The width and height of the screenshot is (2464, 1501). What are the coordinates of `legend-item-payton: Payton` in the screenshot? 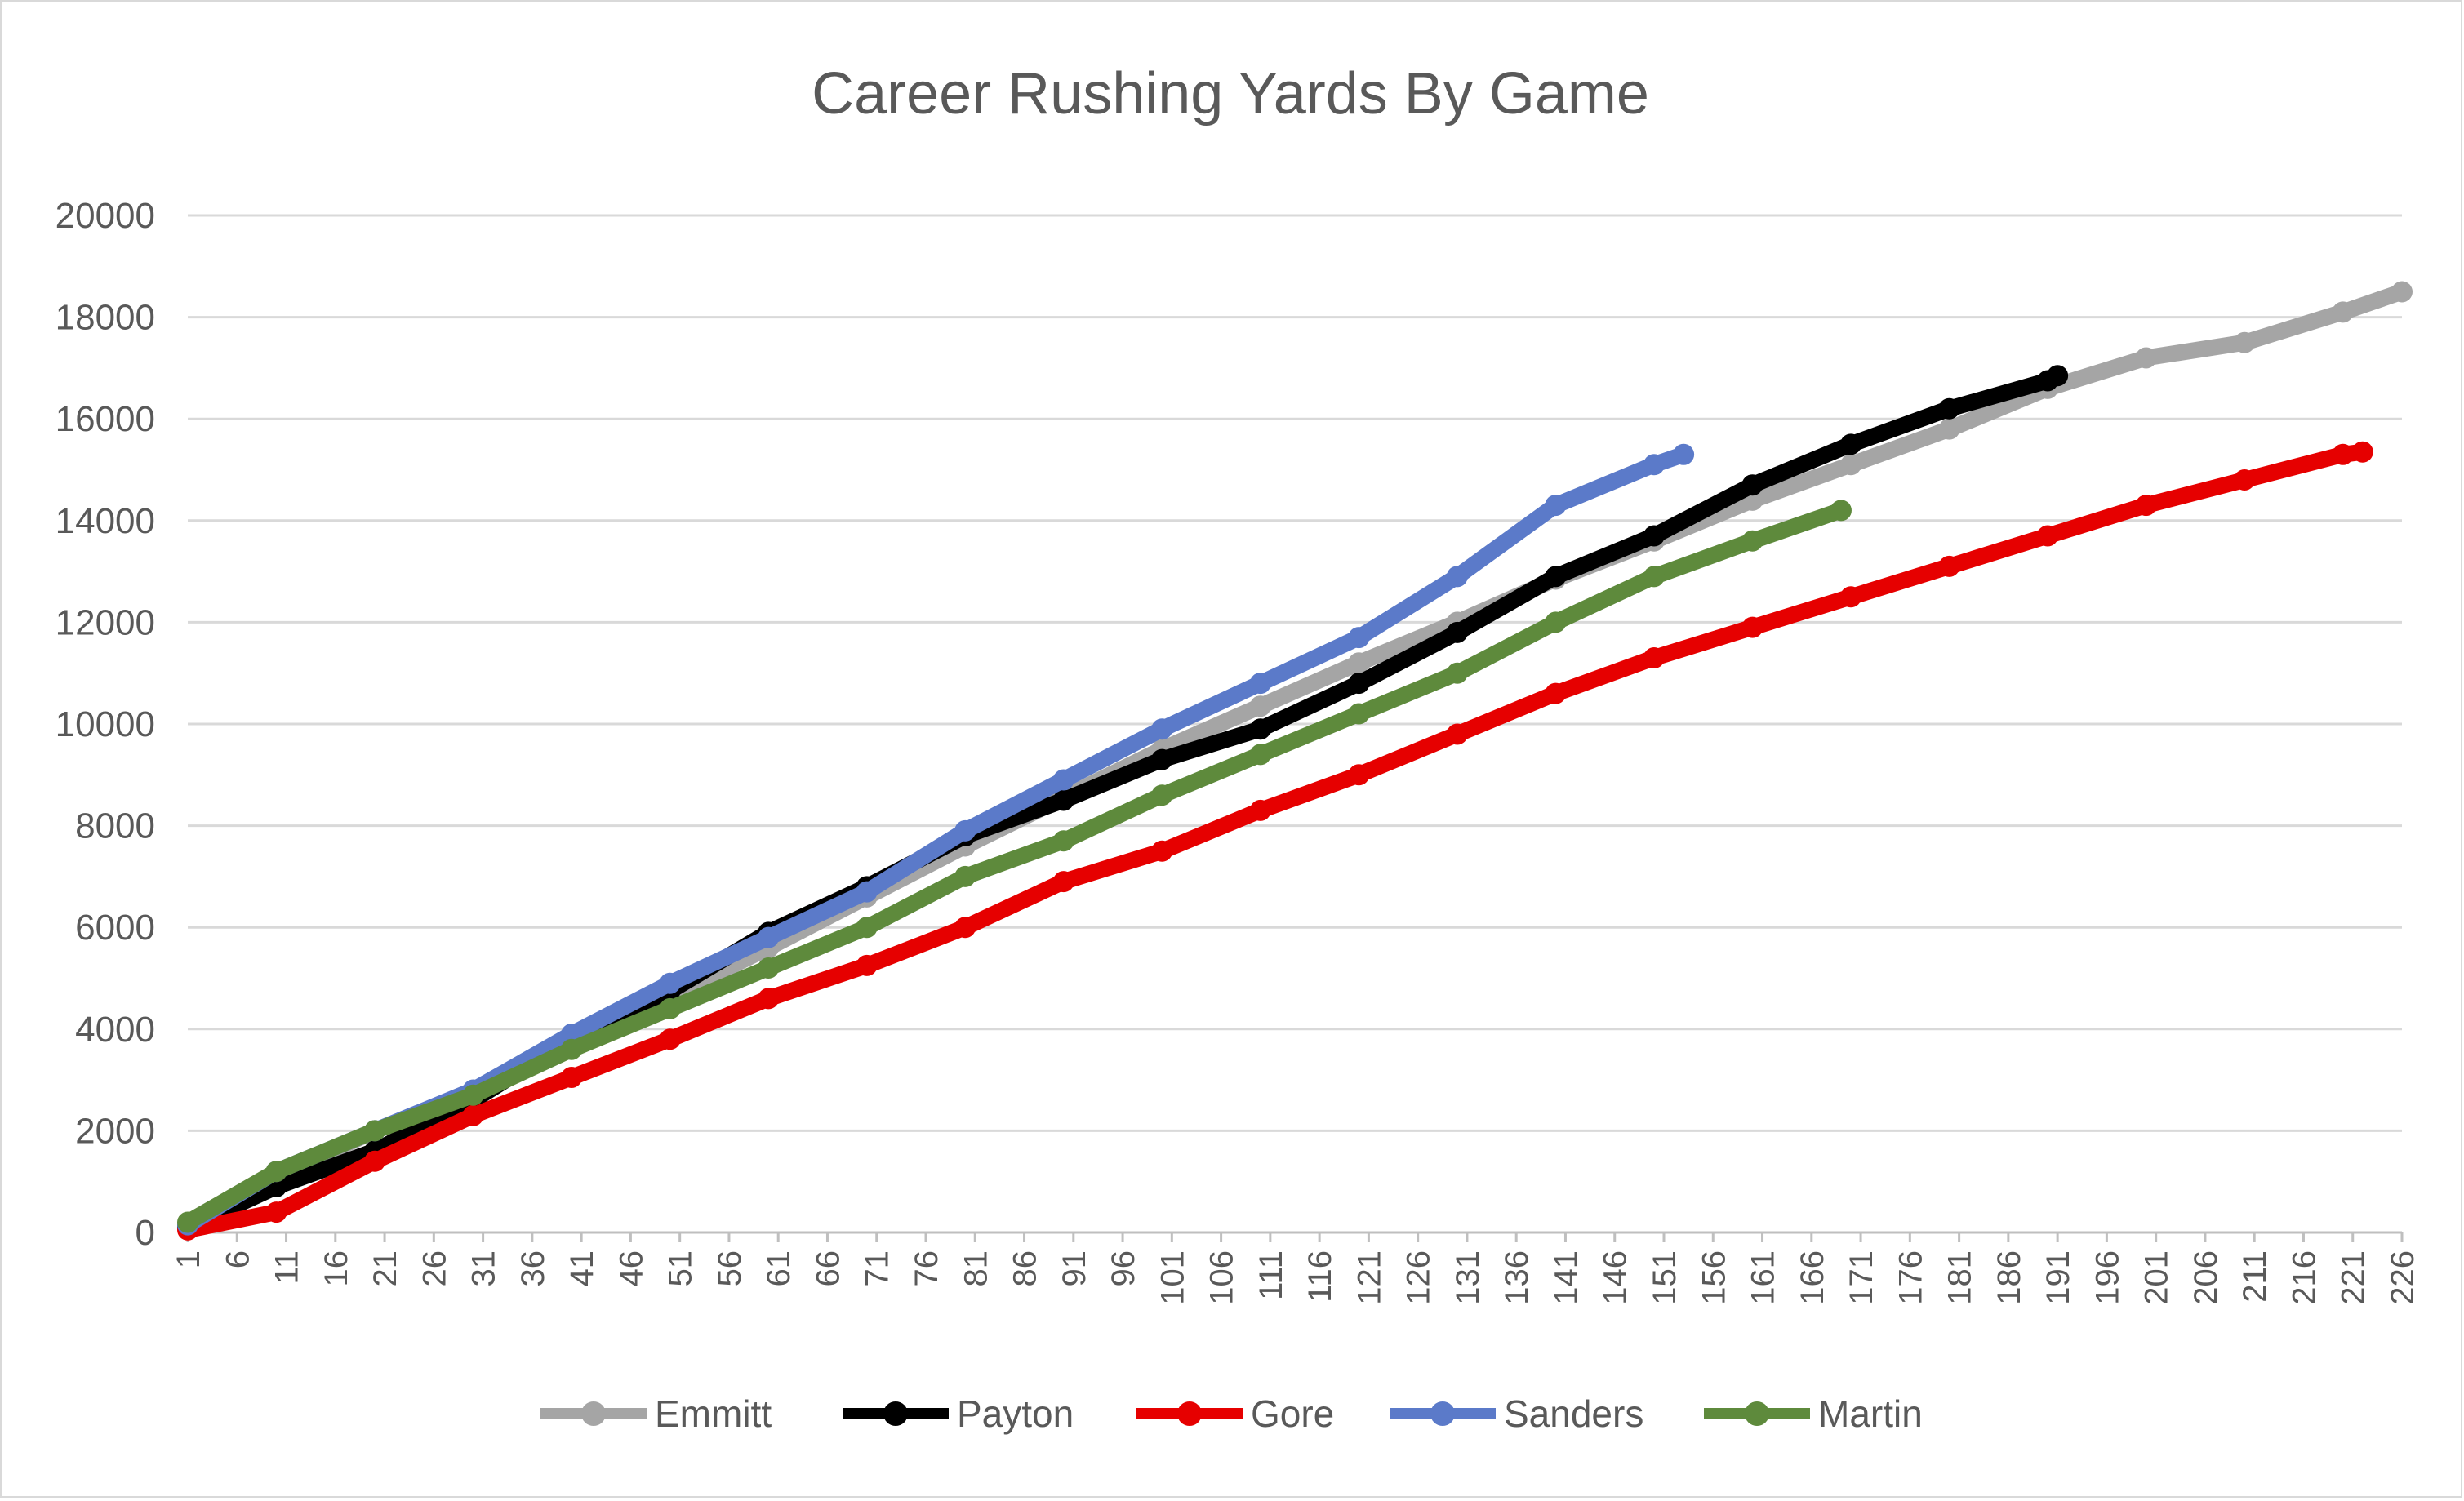 It's located at (959, 1413).